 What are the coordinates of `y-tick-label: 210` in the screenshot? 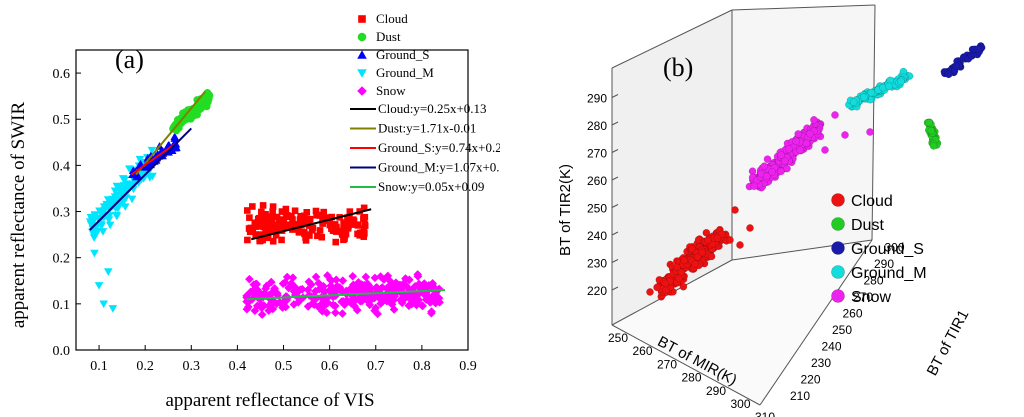 It's located at (800, 396).